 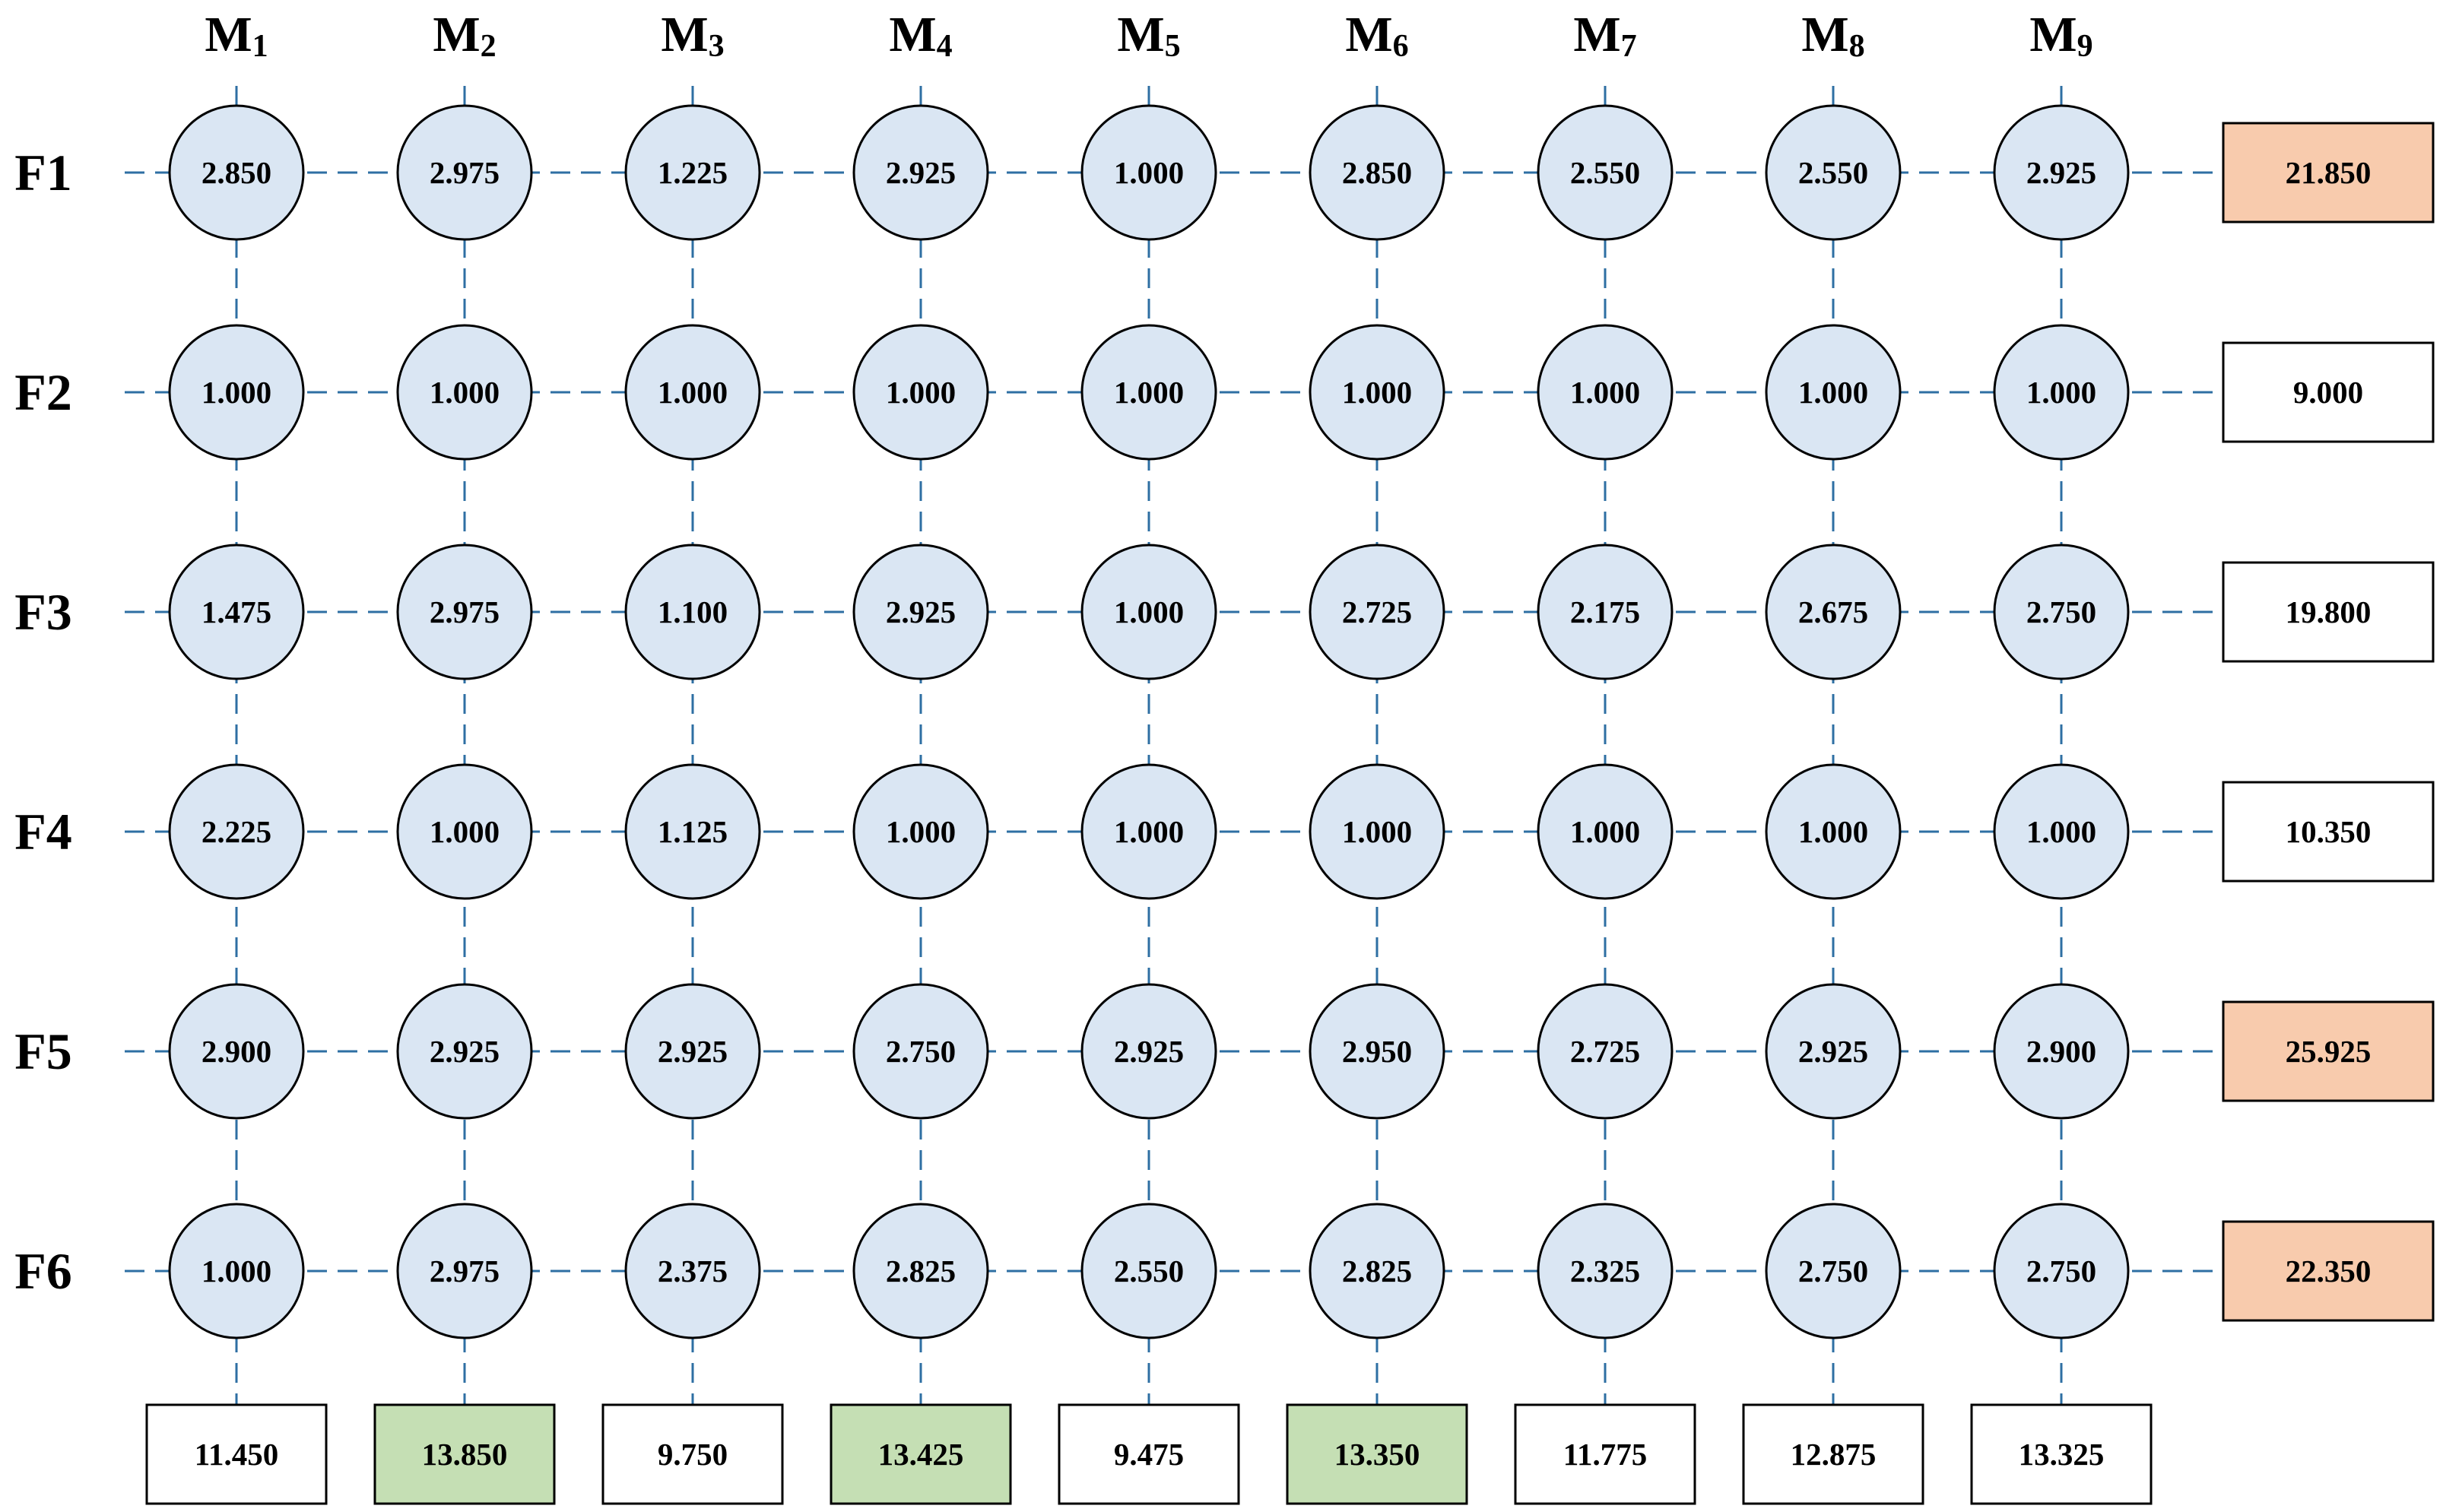 I want to click on row-header: F6, so click(x=43, y=1271).